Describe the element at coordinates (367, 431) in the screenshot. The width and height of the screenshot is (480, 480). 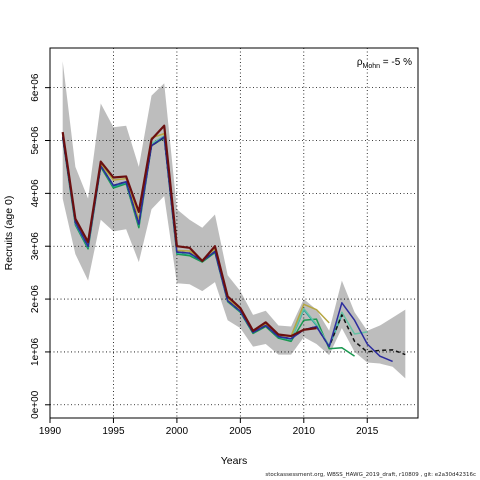
I see `x-tick-label: 2015` at that location.